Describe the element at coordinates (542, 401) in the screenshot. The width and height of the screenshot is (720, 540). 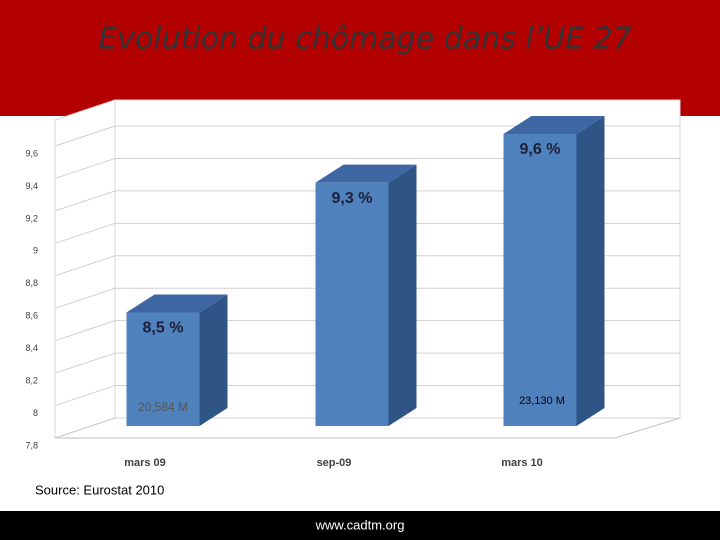
I see `annotation: 23,130 M` at that location.